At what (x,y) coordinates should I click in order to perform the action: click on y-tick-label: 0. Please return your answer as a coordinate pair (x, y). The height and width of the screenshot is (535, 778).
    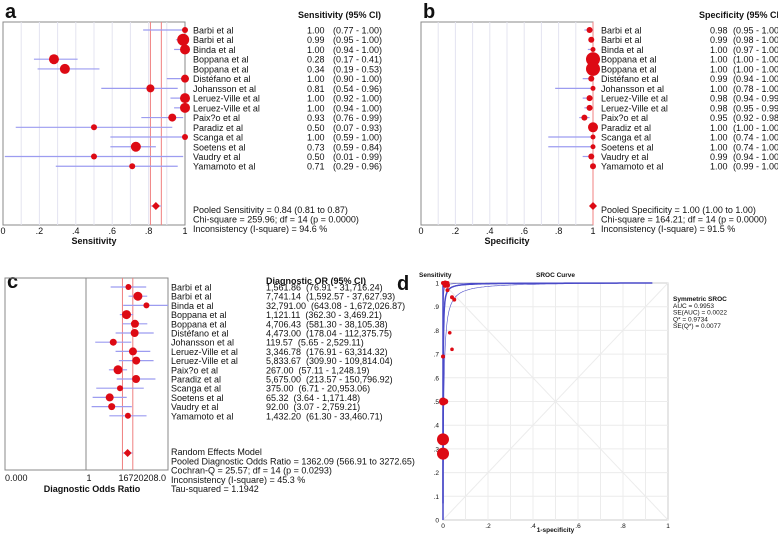
    Looking at the image, I should click on (437, 521).